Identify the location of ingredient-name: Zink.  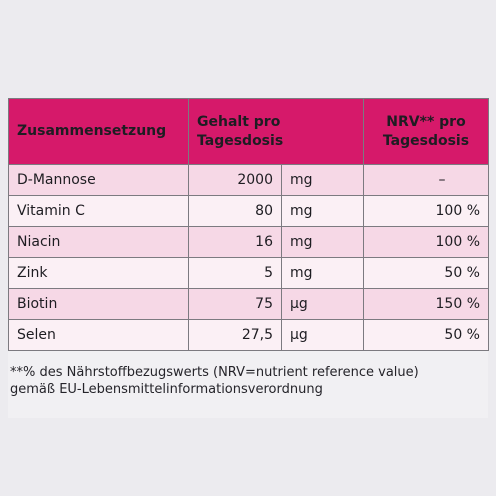
(98, 273).